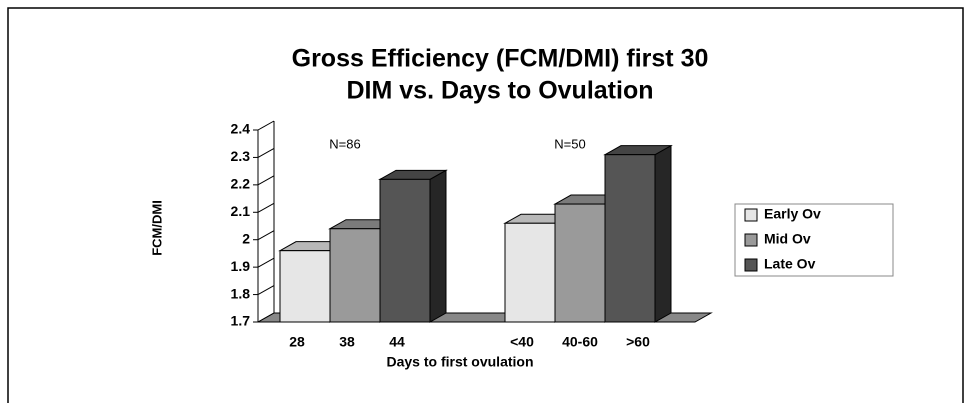 The image size is (973, 403). I want to click on x-tick-label: 44, so click(397, 342).